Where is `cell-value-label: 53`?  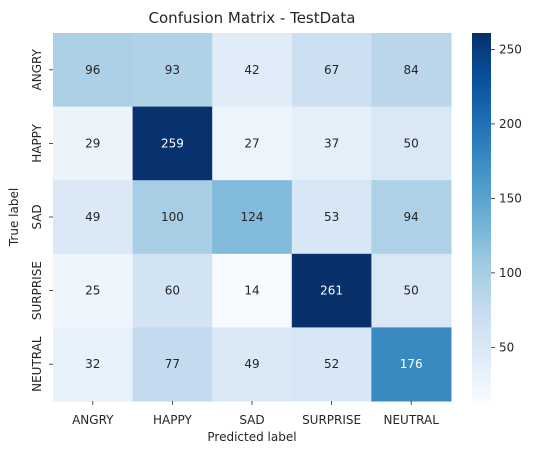 cell-value-label: 53 is located at coordinates (331, 217).